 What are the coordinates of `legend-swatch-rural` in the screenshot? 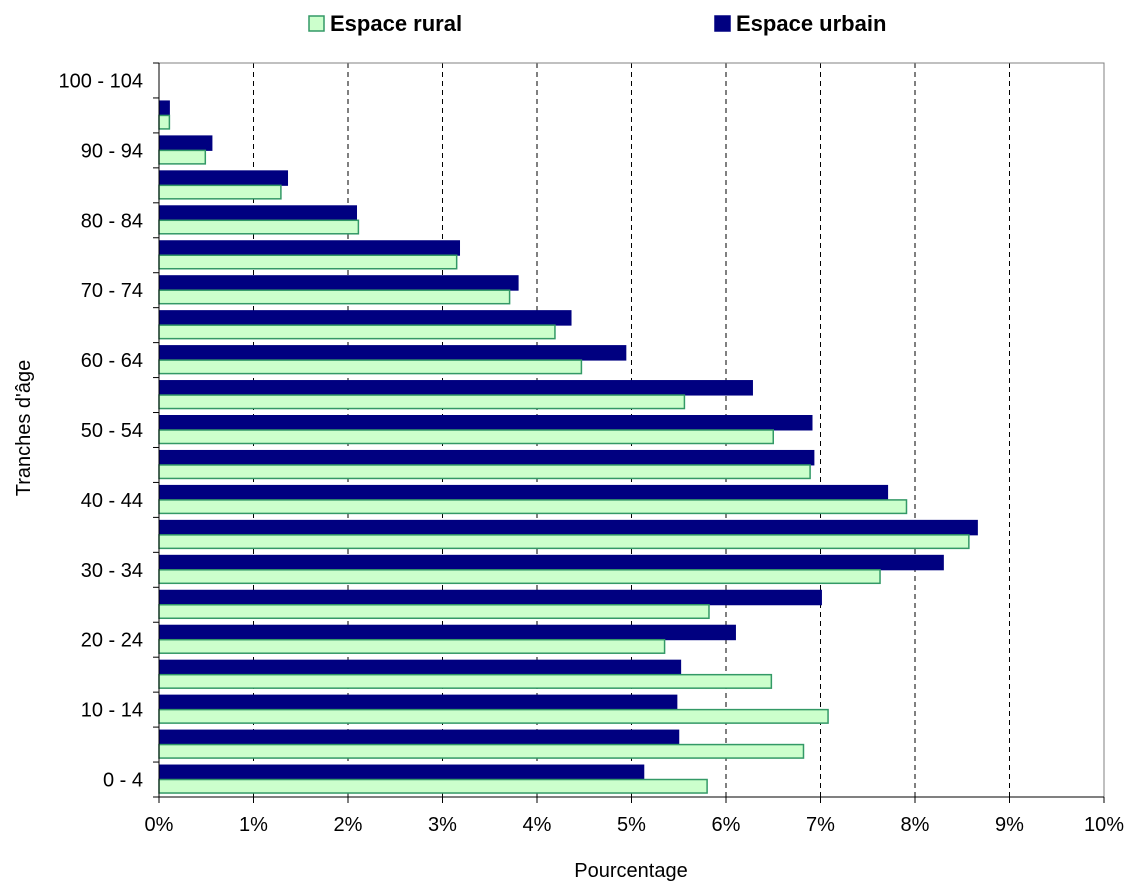 It's located at (316, 23).